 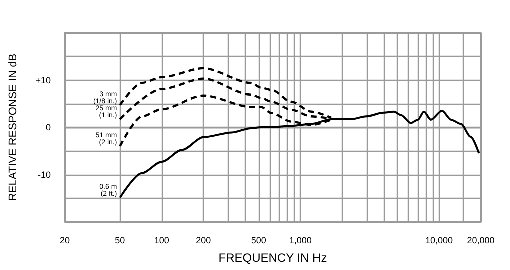 I want to click on y-tick-label: 0, so click(x=48, y=127).